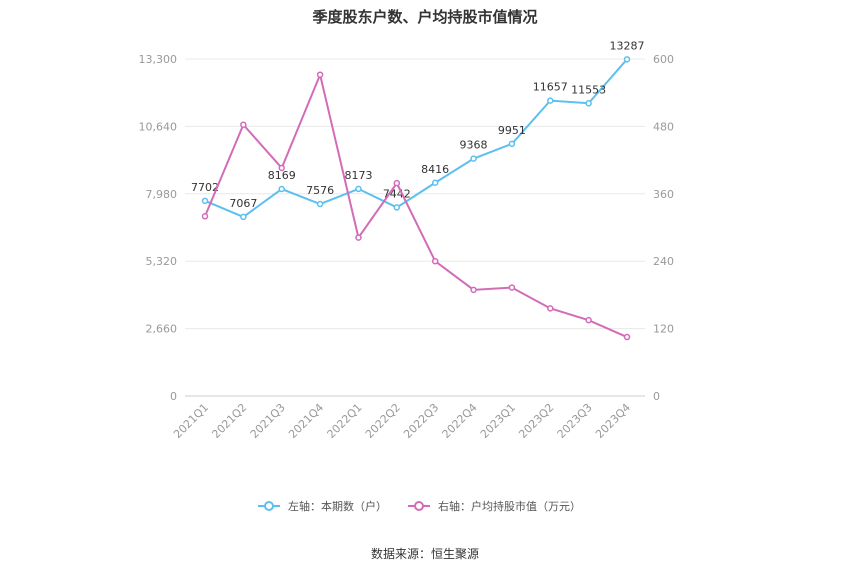  What do you see at coordinates (460, 421) in the screenshot?
I see `x-tick-label: 2022Q4` at bounding box center [460, 421].